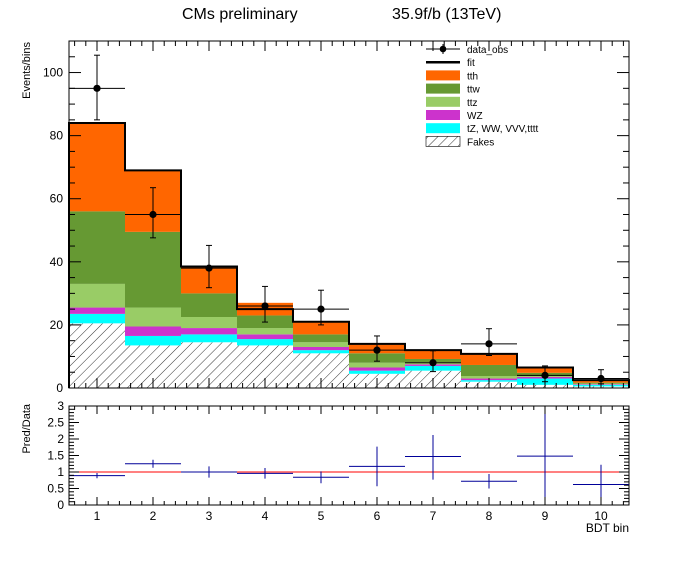 Image resolution: width=698 pixels, height=567 pixels. What do you see at coordinates (59, 388) in the screenshot?
I see `y-tick-label: 0` at bounding box center [59, 388].